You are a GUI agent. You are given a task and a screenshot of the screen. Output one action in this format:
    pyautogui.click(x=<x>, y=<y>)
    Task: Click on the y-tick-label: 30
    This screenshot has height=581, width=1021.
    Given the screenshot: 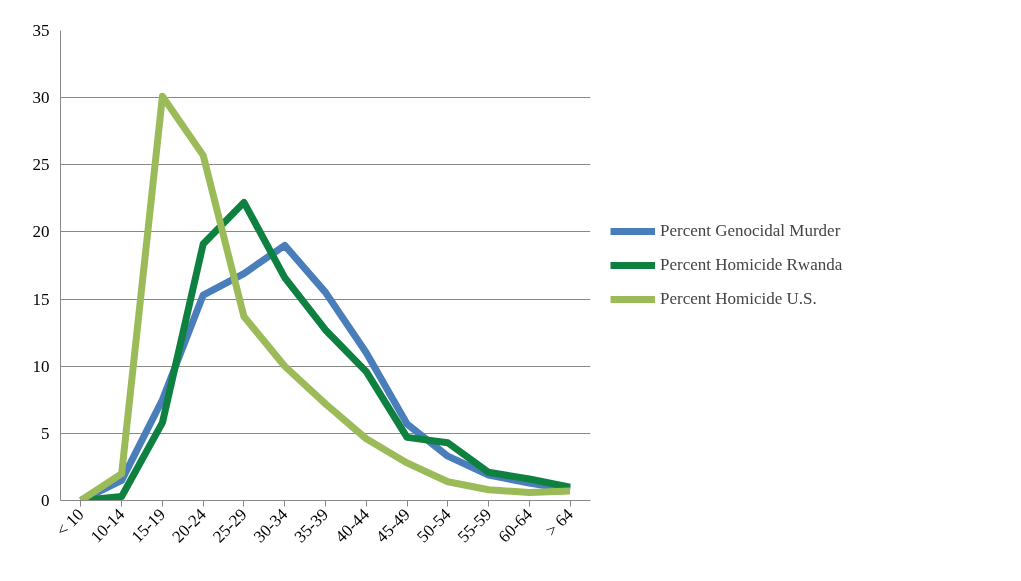 What is the action you would take?
    pyautogui.click(x=41, y=98)
    